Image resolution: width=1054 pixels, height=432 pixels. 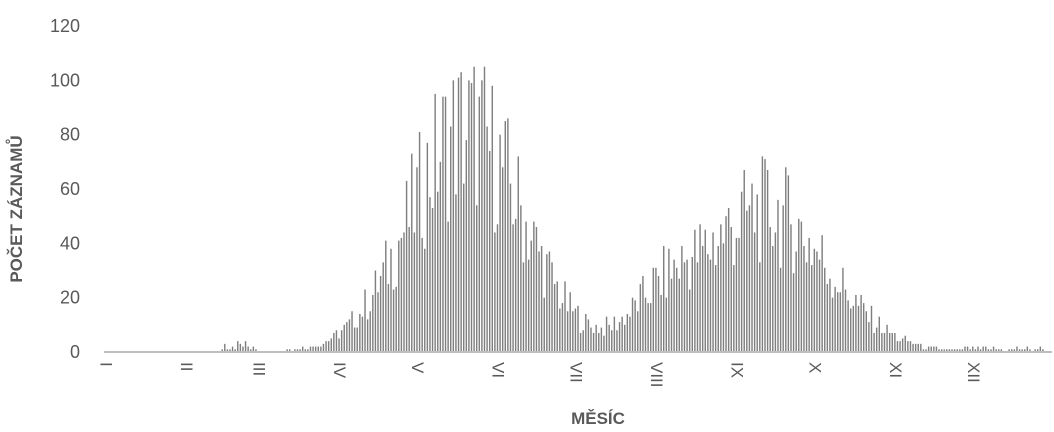 I want to click on y-tick-label: 40, so click(x=70, y=243).